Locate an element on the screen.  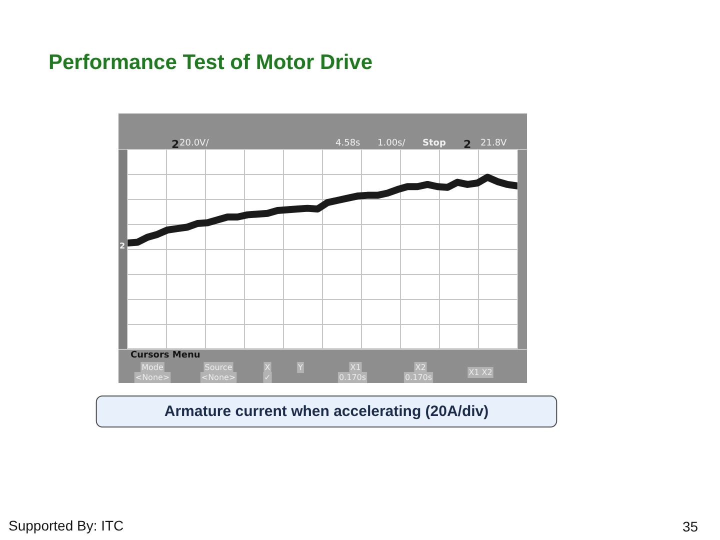
text: 20.0V/ is located at coordinates (195, 143).